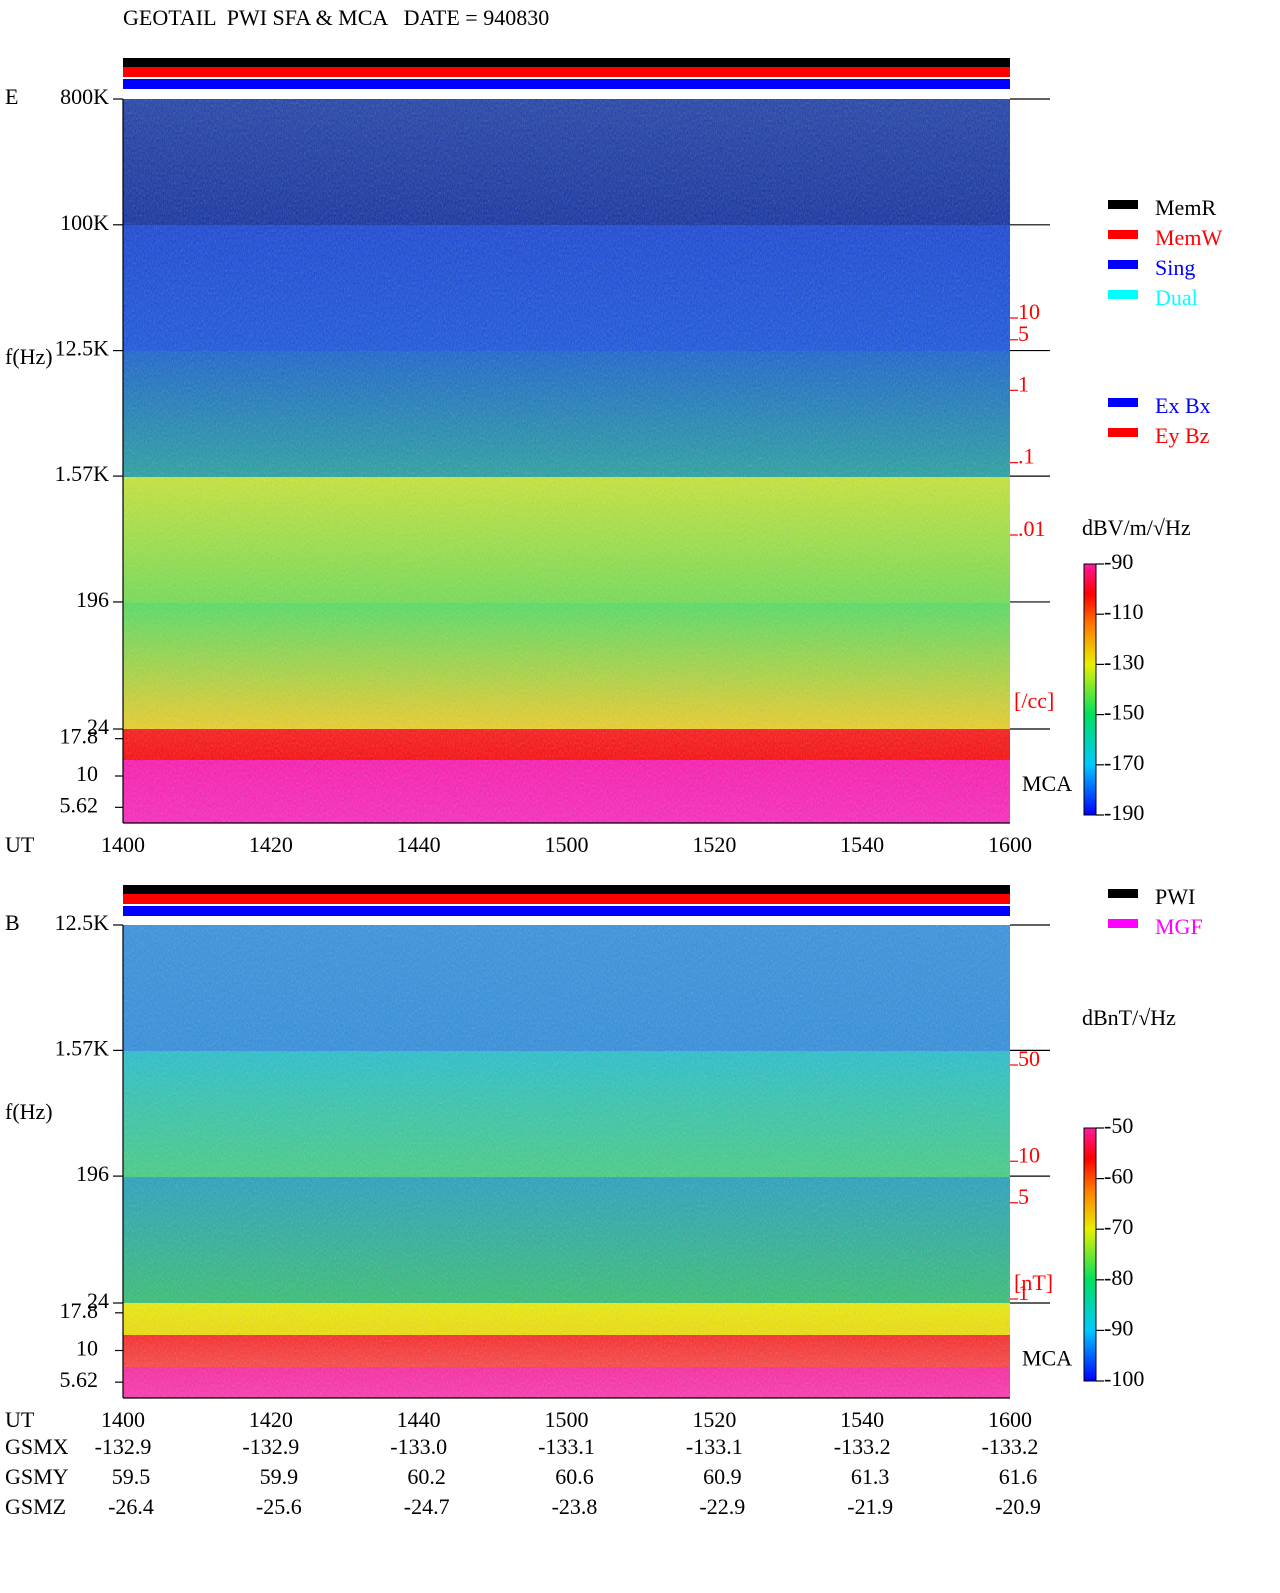  Describe the element at coordinates (1176, 297) in the screenshot. I see `legend-label: Dual` at that location.